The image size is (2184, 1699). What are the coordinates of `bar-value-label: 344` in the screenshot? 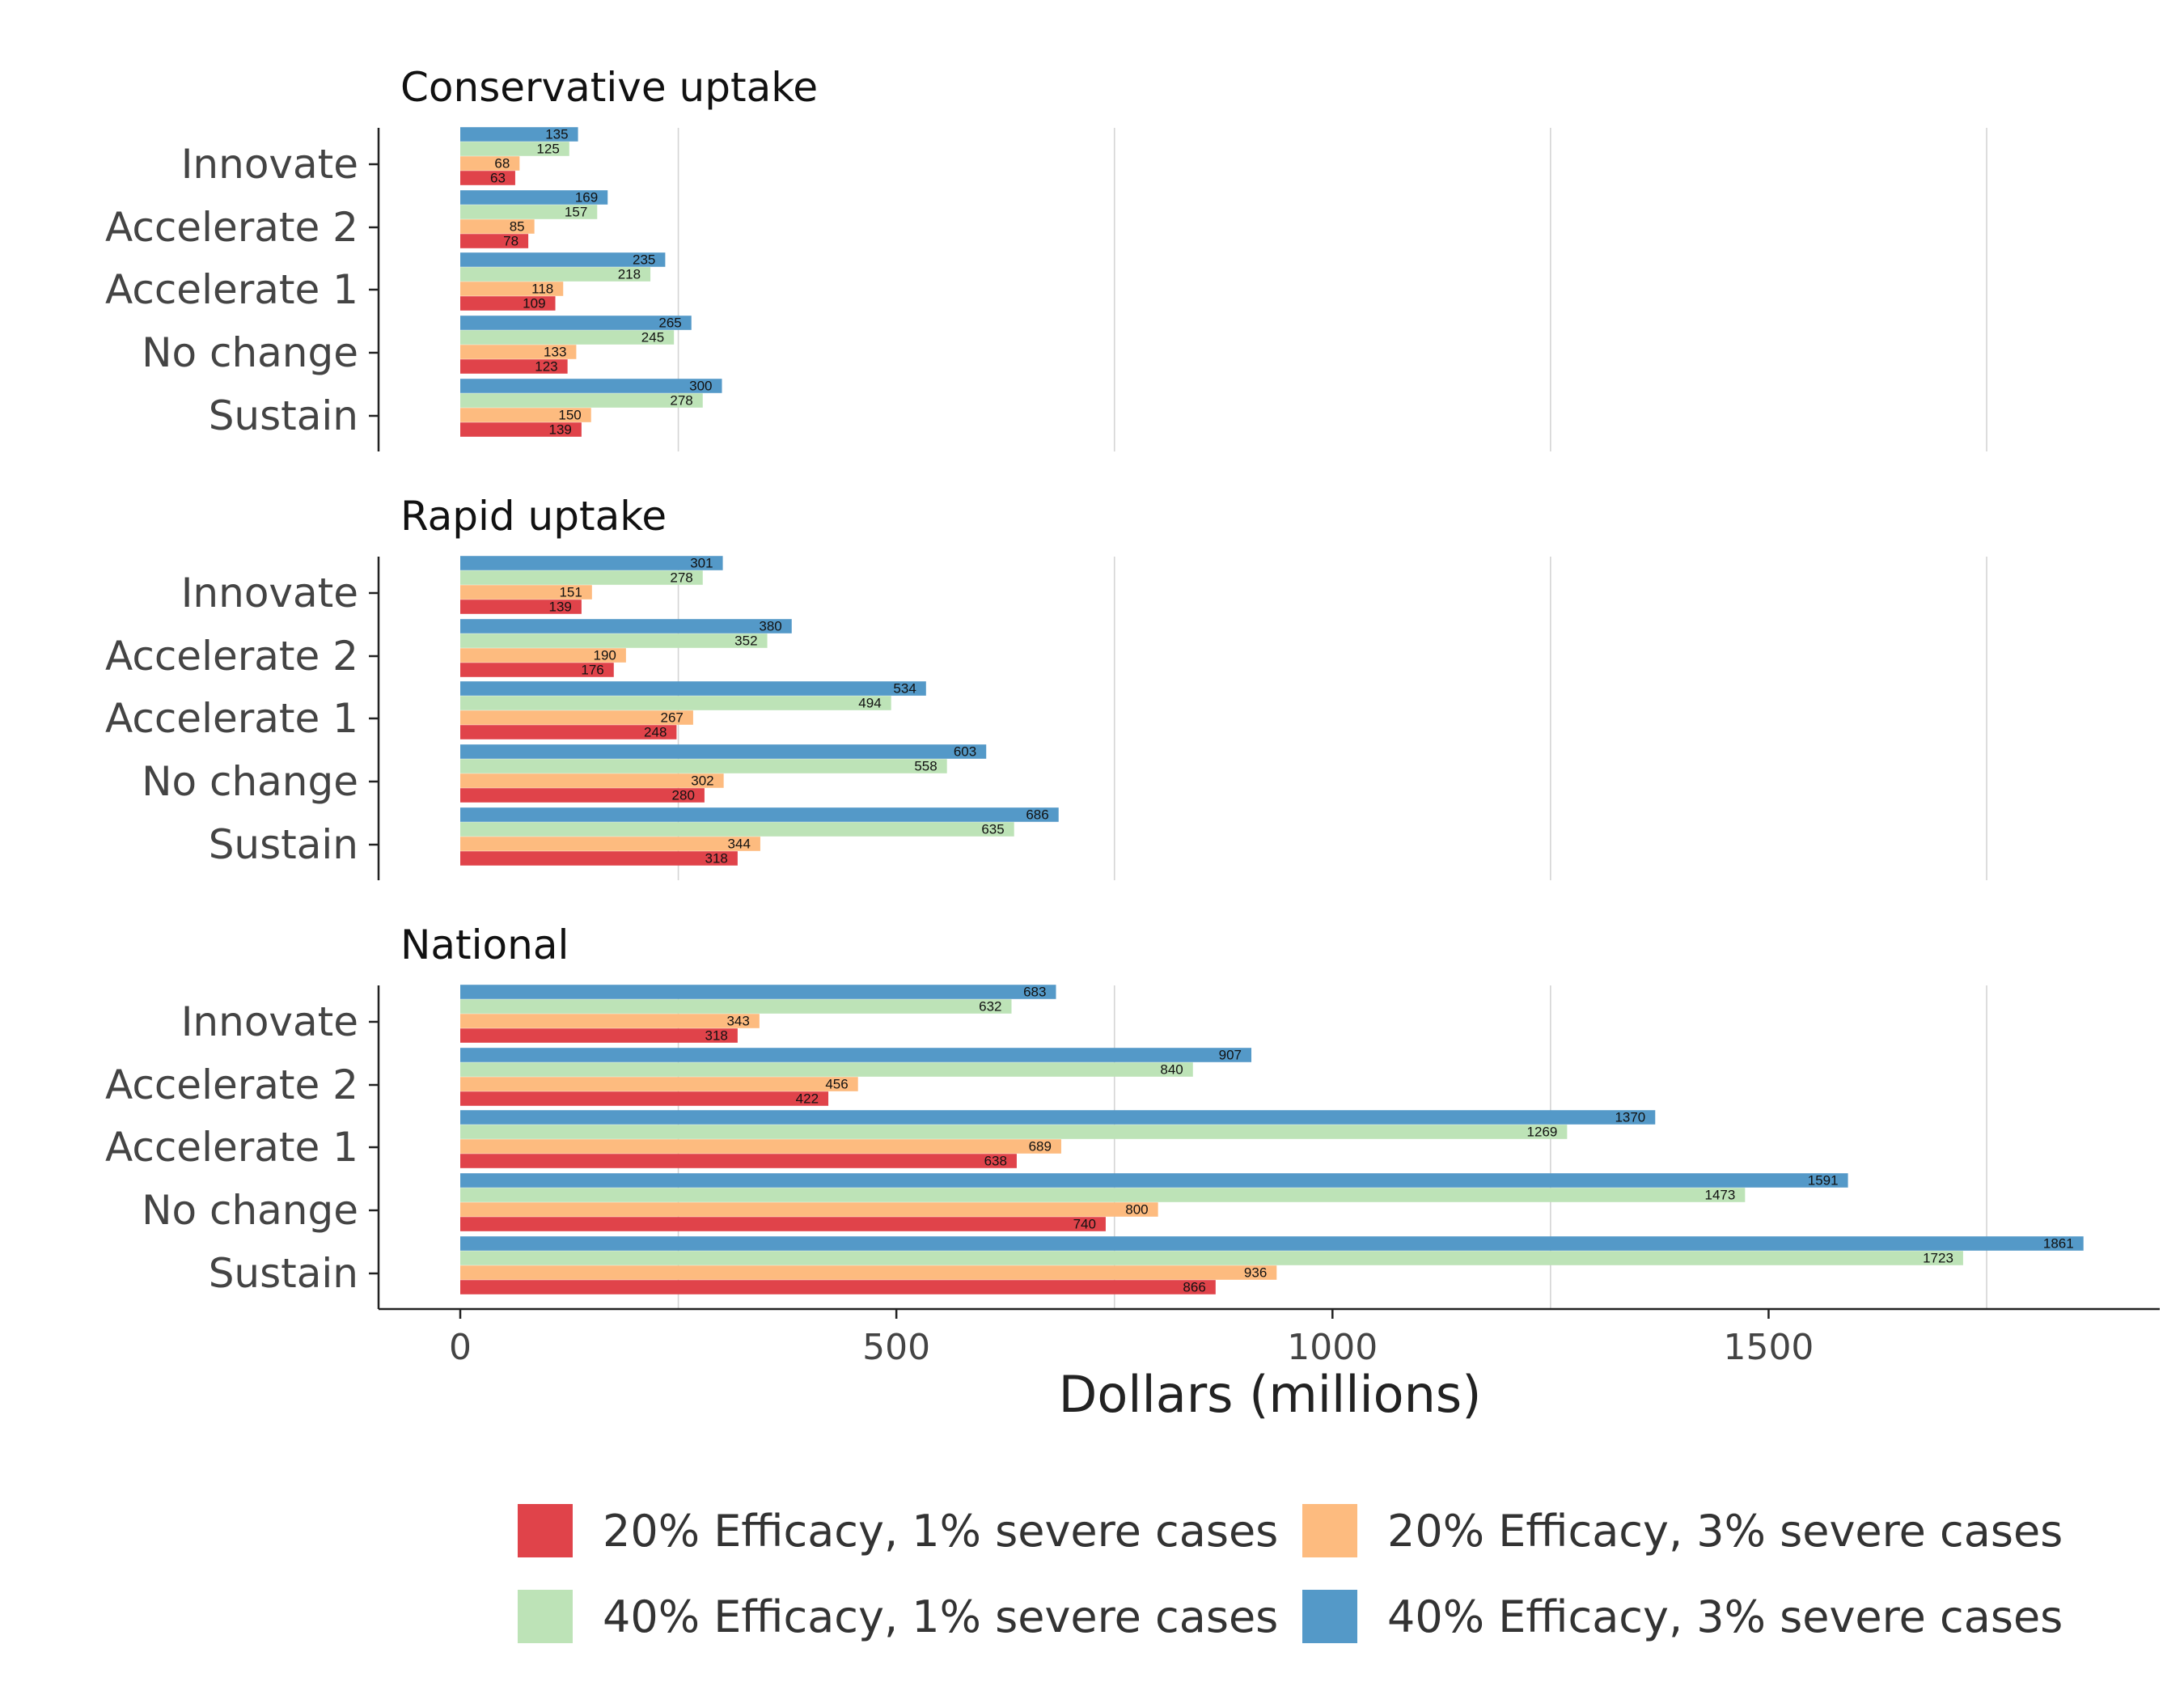 It's located at (739, 843).